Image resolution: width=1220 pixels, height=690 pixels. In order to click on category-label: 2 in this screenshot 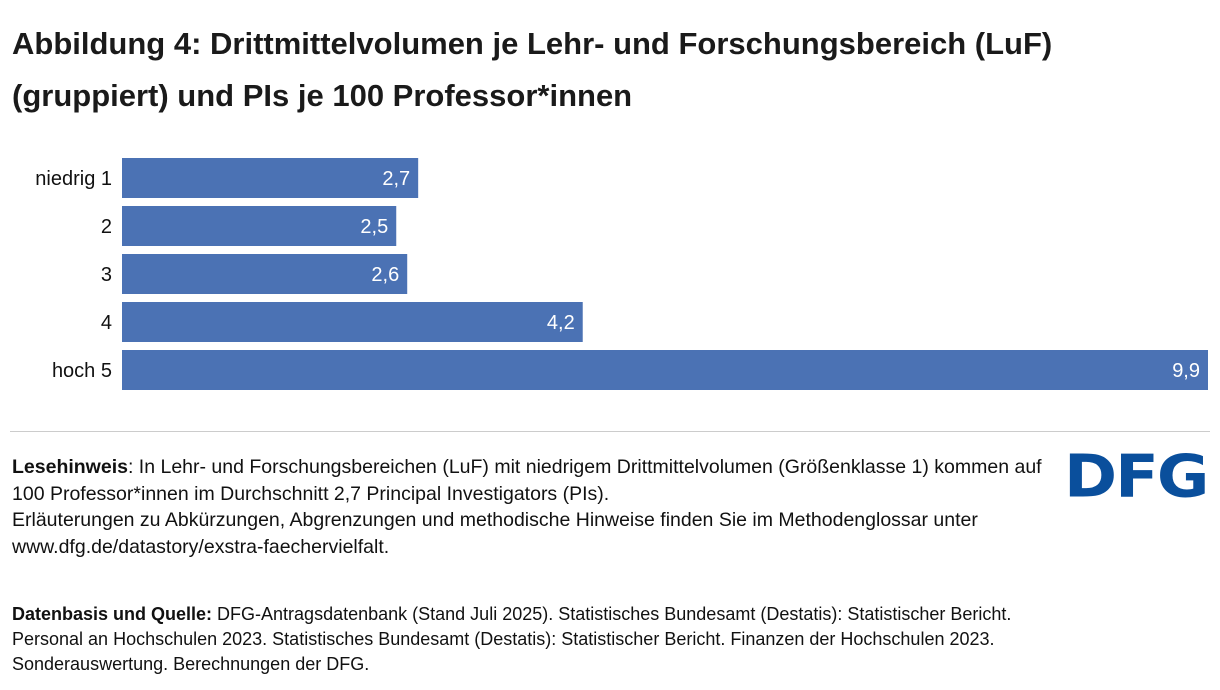, I will do `click(106, 227)`.